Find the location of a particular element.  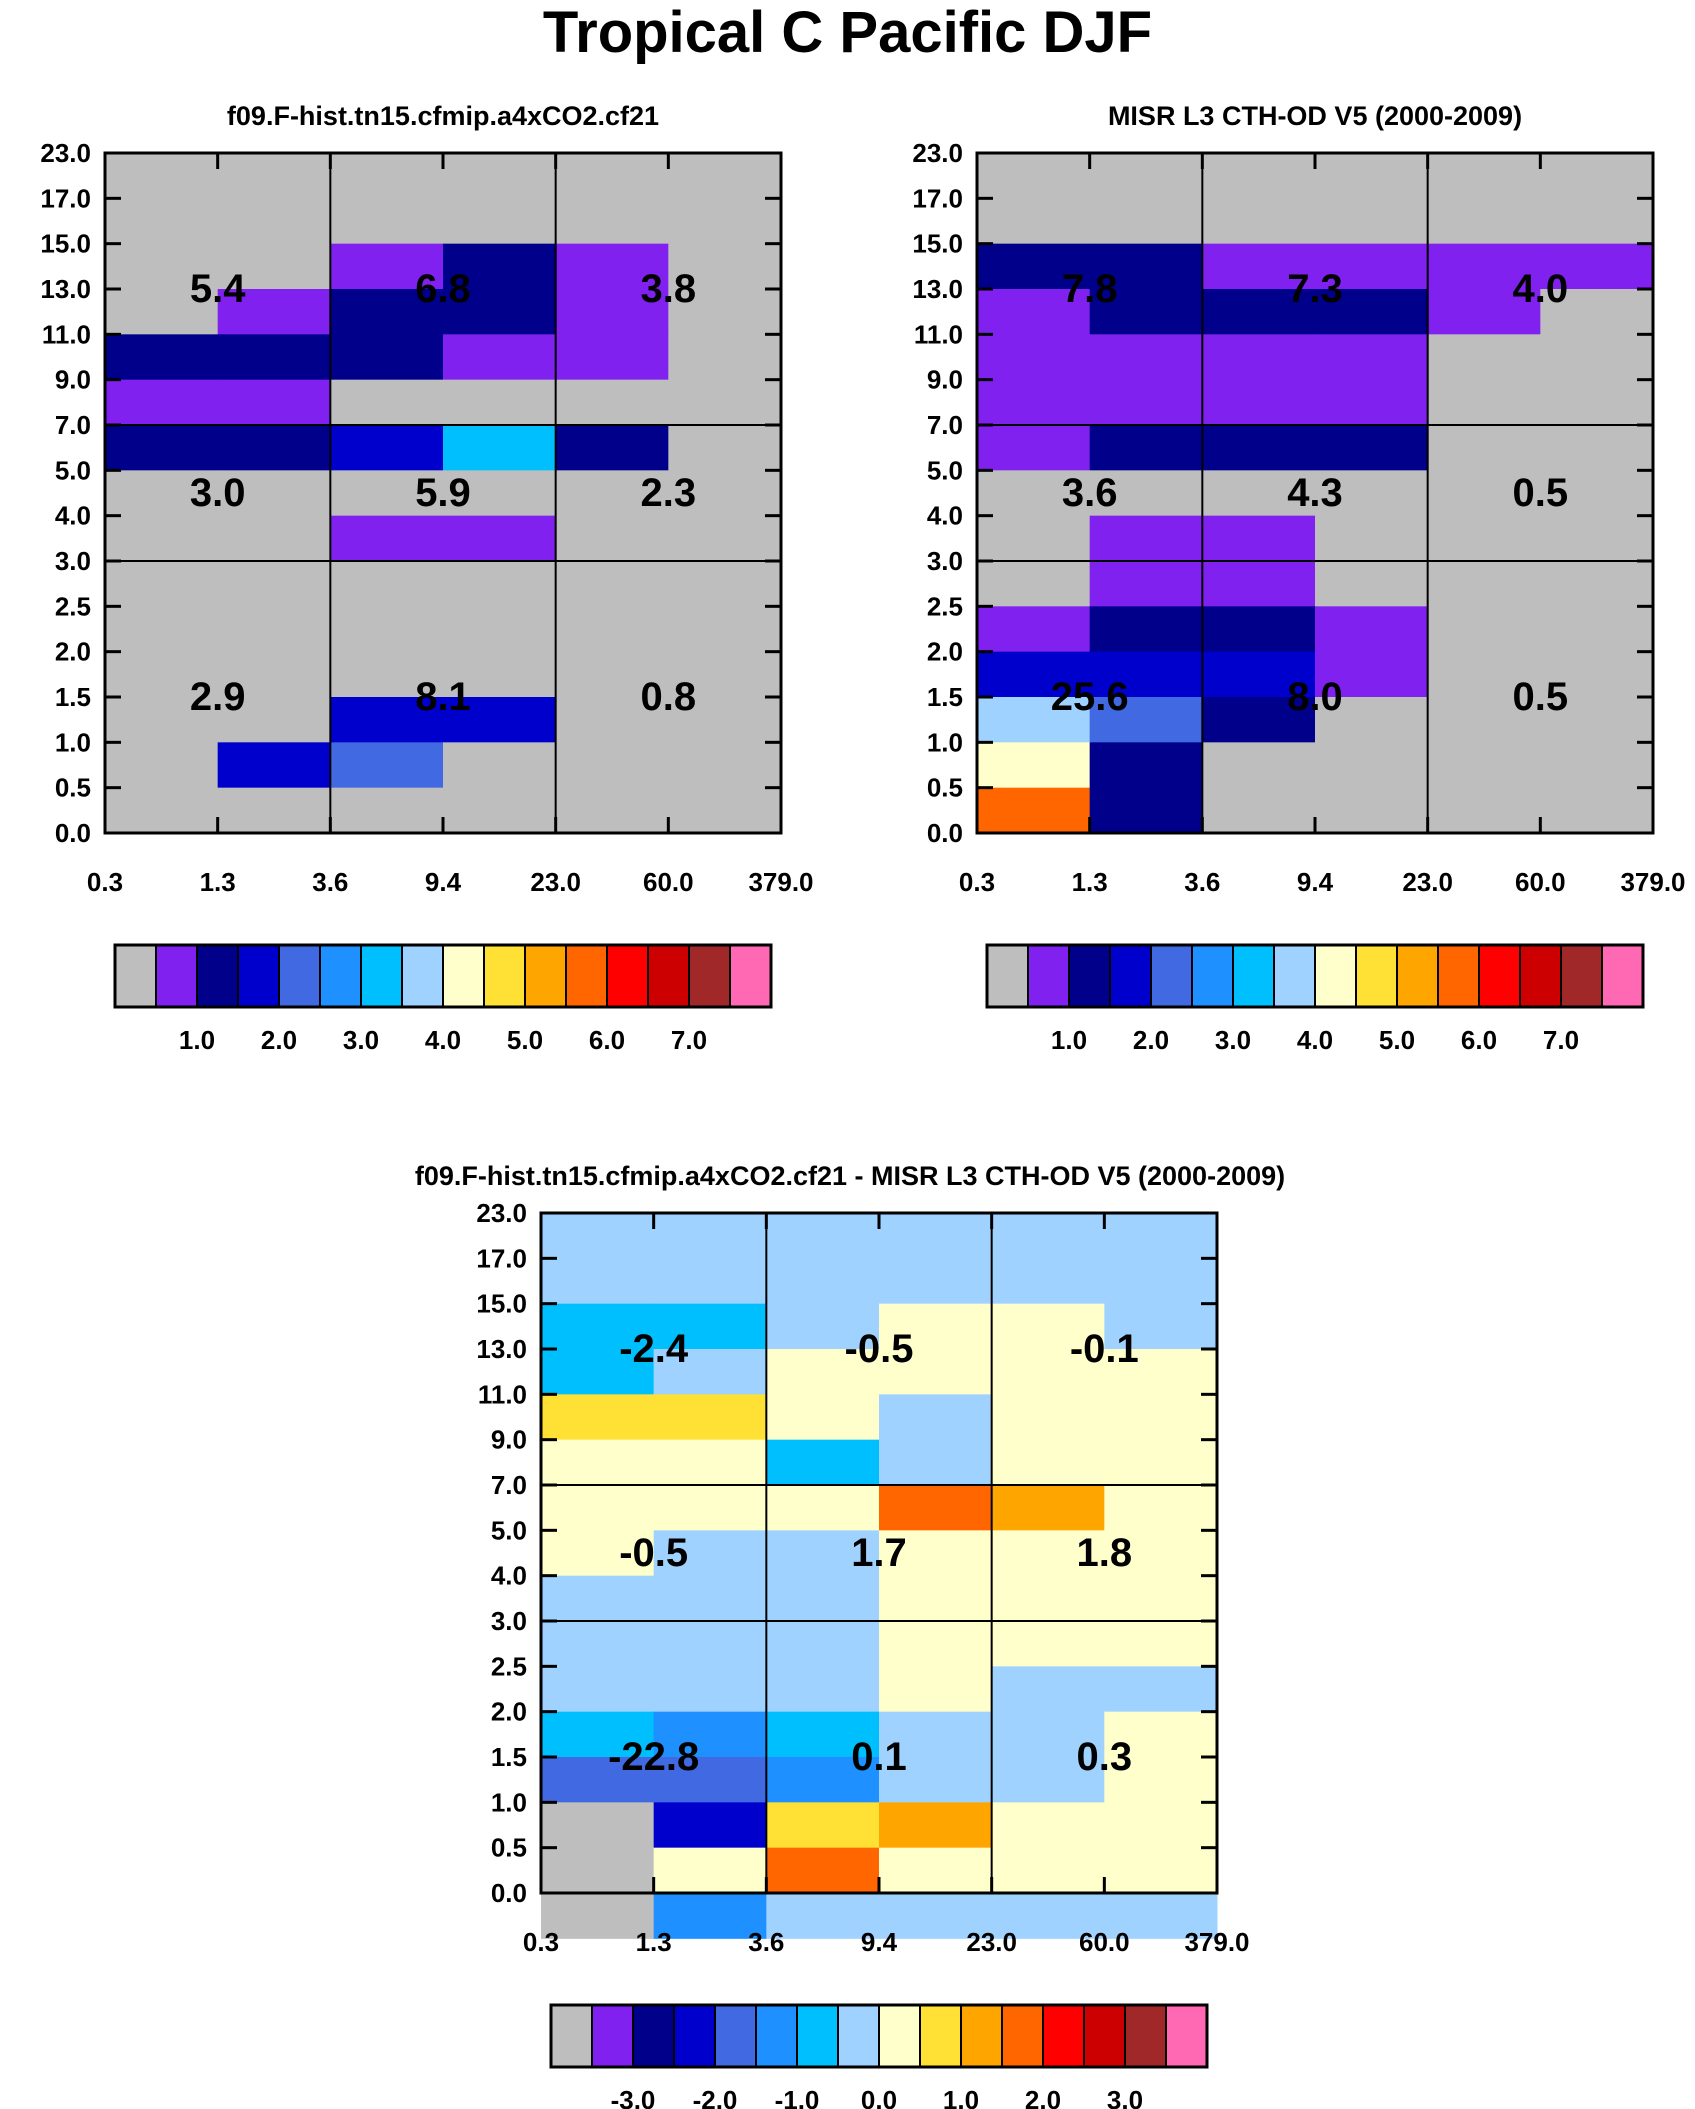

figure-title: Tropical C Pacific DJF is located at coordinates (847, 32).